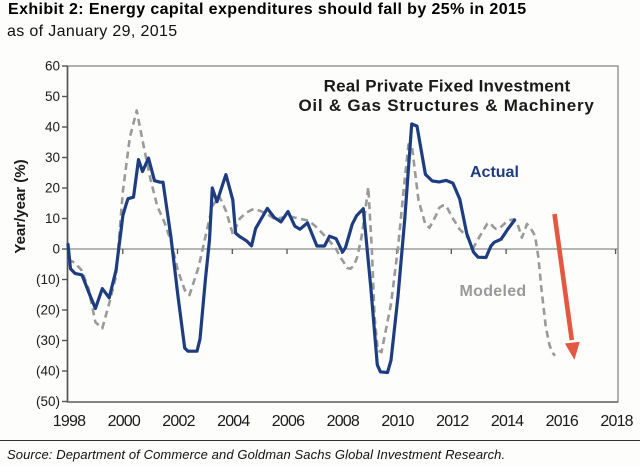 The width and height of the screenshot is (640, 466). Describe the element at coordinates (446, 105) in the screenshot. I see `svg-text:Oil & Gas Structures & Machine: Oil & Gas Structures & Machinery` at that location.